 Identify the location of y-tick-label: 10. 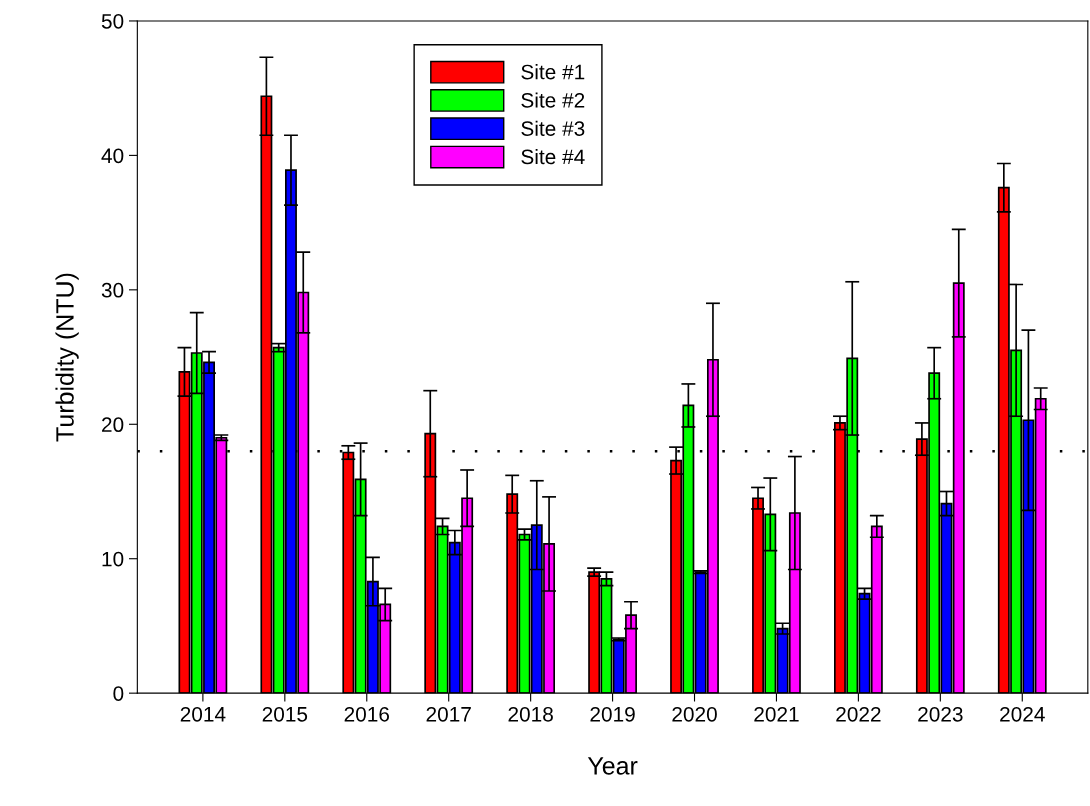
(113, 559).